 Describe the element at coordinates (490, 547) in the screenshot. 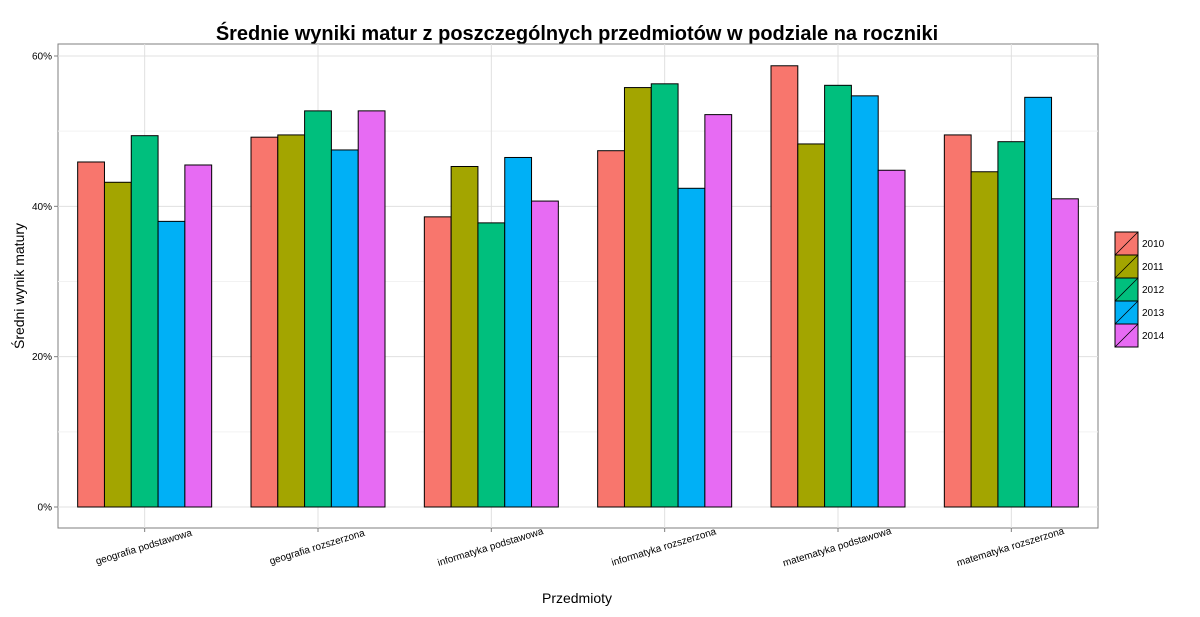

I see `x-tick-label: informatyka podstawowa` at that location.